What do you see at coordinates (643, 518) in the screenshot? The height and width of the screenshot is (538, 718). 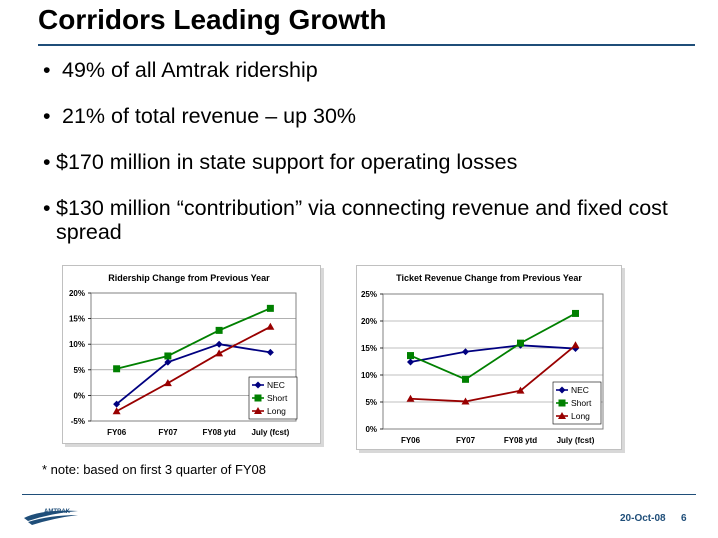 I see `footer-date: 20-Oct-08` at bounding box center [643, 518].